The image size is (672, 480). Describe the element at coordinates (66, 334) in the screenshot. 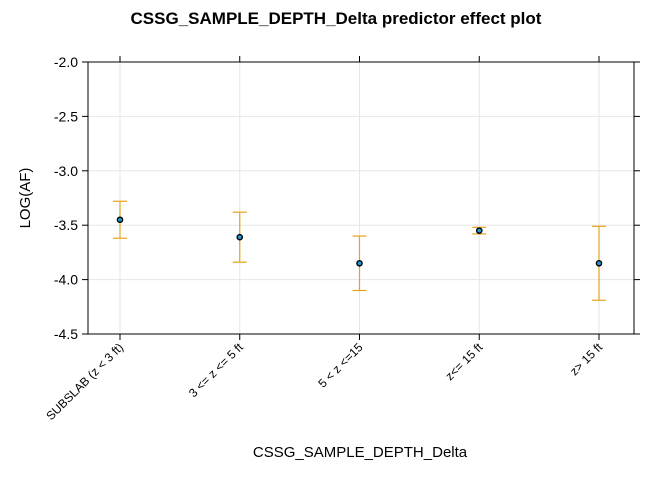

I see `y-tick-label: -4.5` at that location.